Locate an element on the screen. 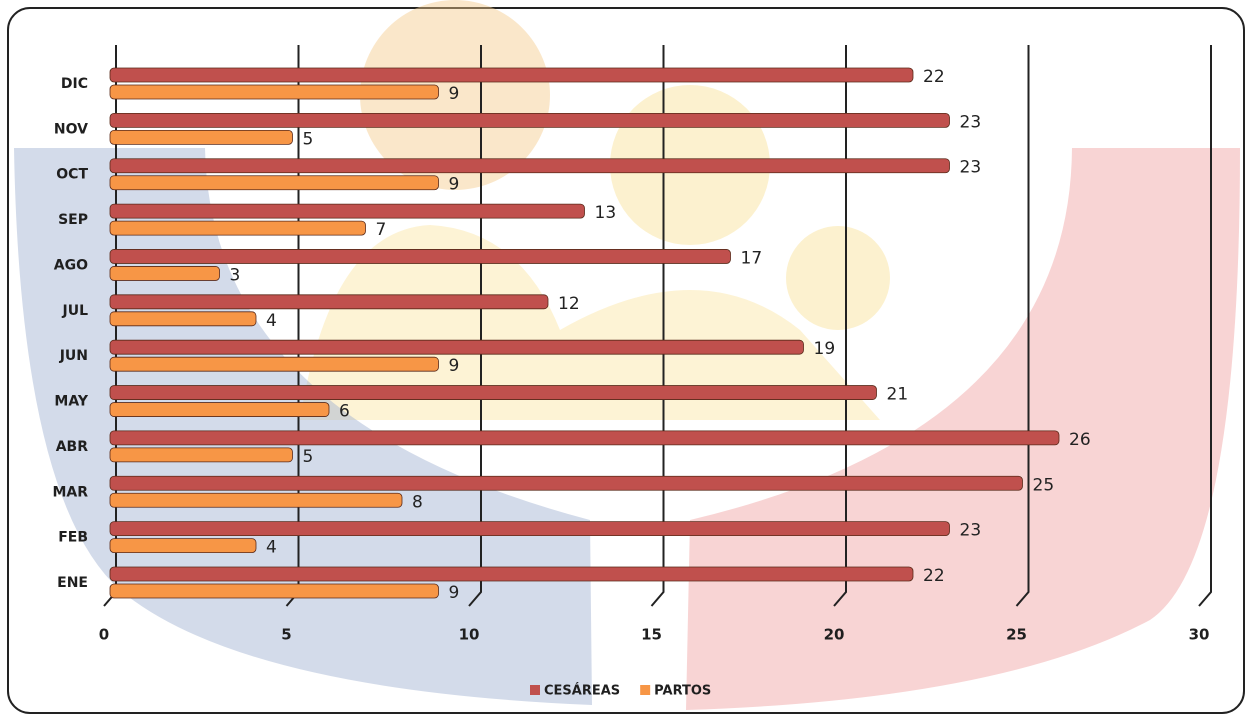  y-tick-label: MAR is located at coordinates (70, 492).